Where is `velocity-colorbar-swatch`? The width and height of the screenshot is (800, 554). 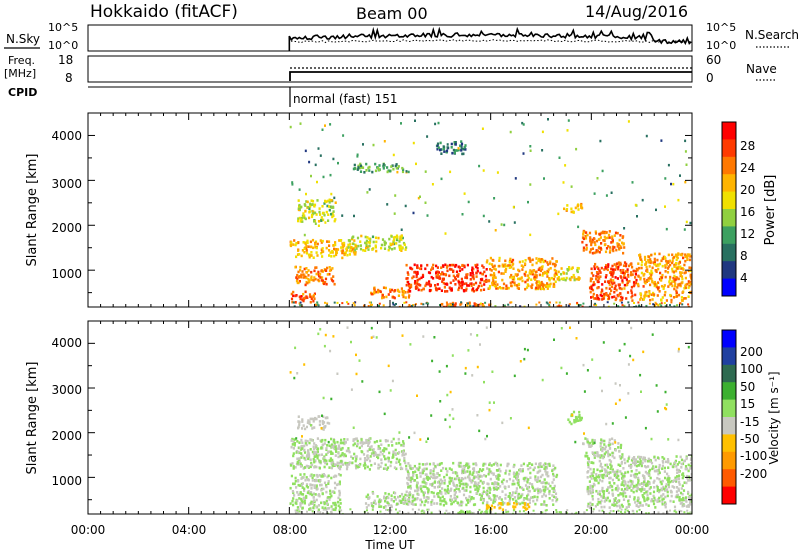 velocity-colorbar-swatch is located at coordinates (729, 495).